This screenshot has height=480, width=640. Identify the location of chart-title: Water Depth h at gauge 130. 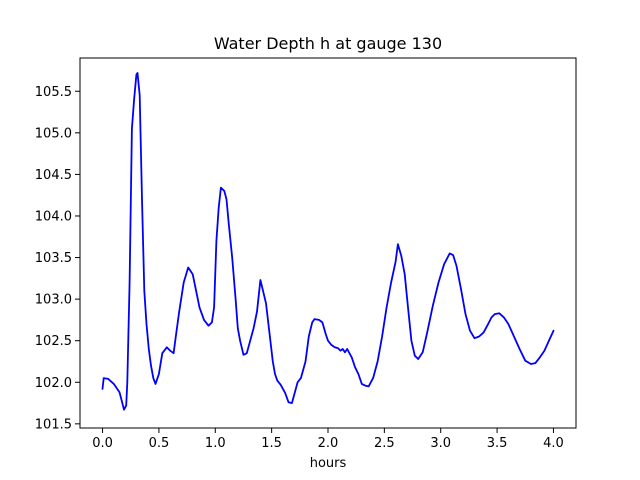
(328, 43).